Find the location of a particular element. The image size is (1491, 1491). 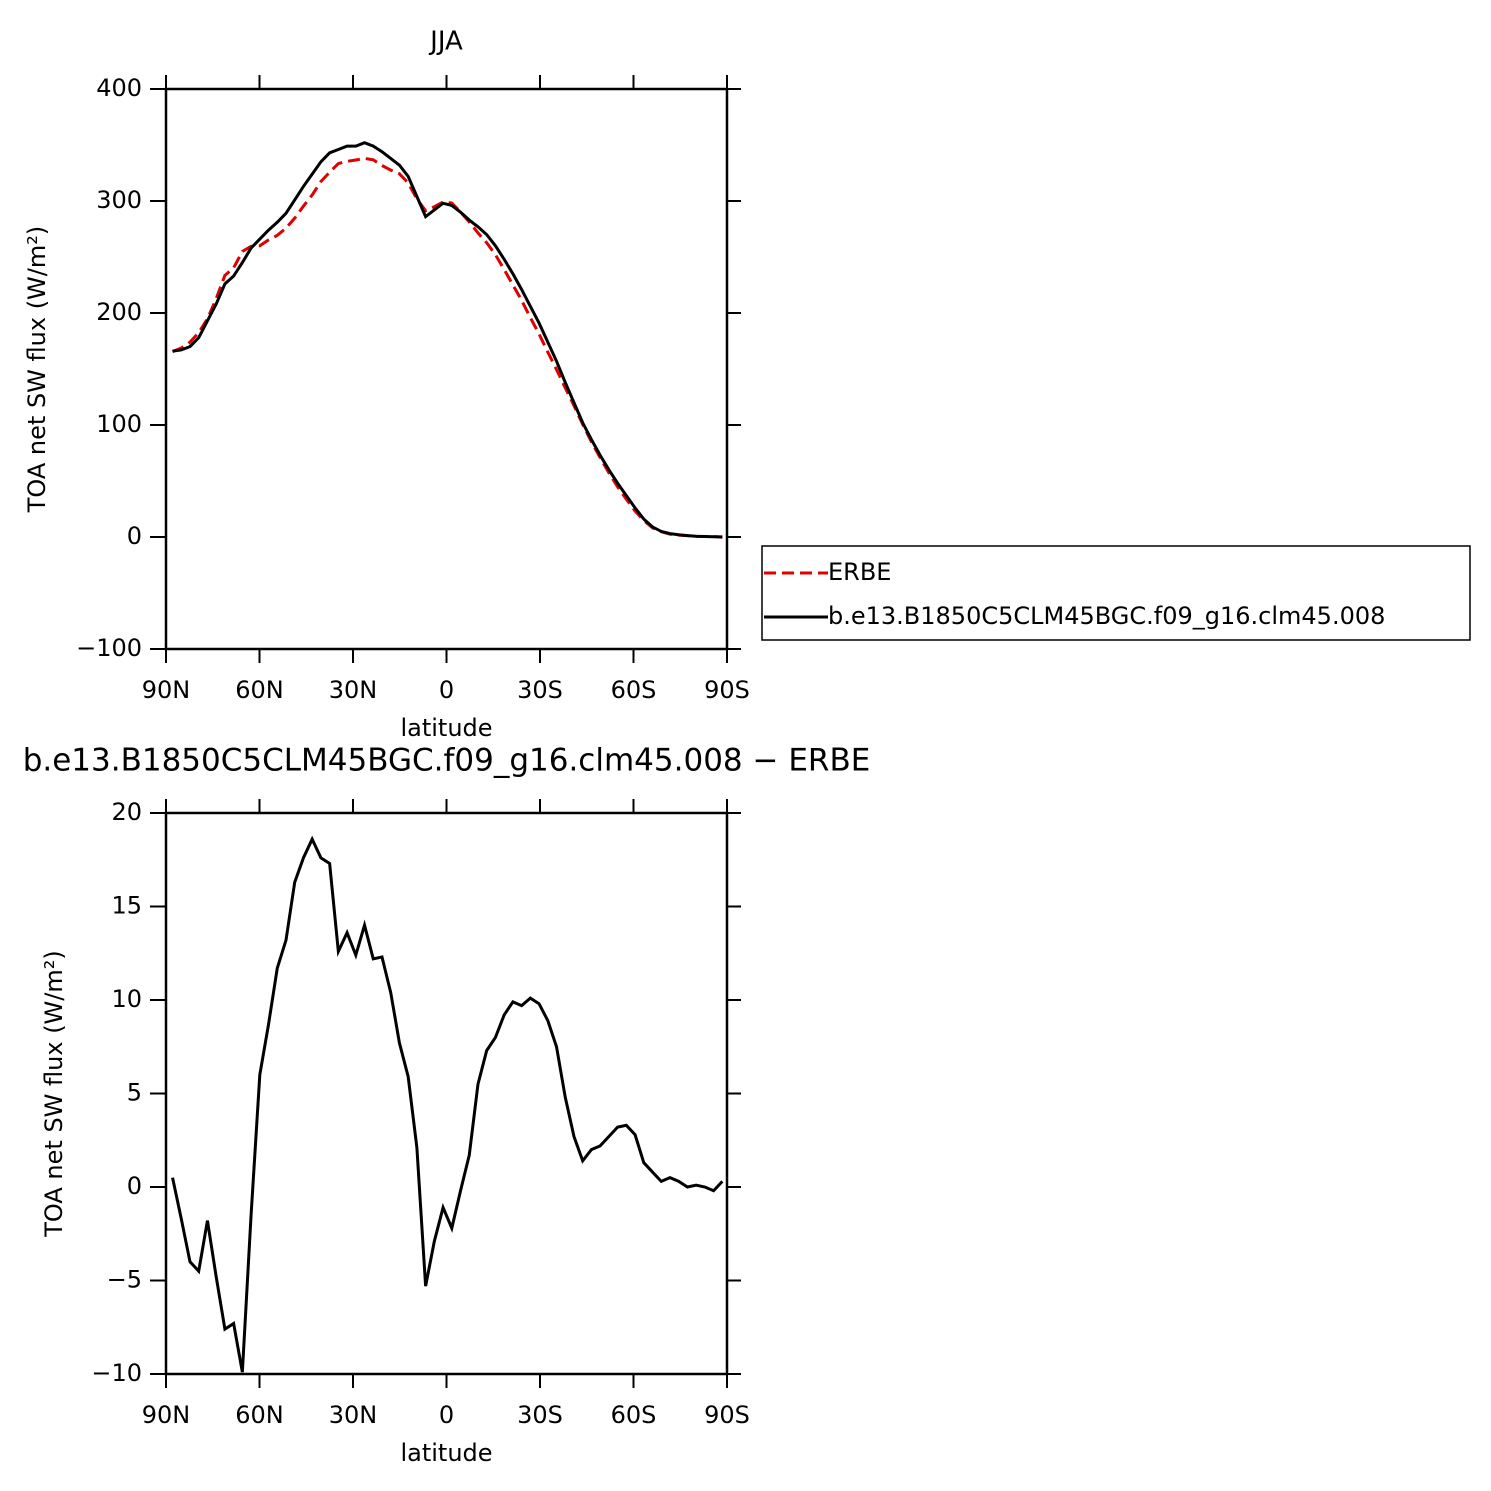

y-tick-label: 20 is located at coordinates (126, 812).